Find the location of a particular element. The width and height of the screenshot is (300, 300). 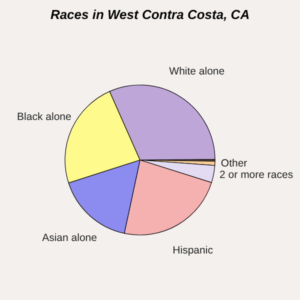

chart-title: Races in West Contra Costa, CA is located at coordinates (150, 14).